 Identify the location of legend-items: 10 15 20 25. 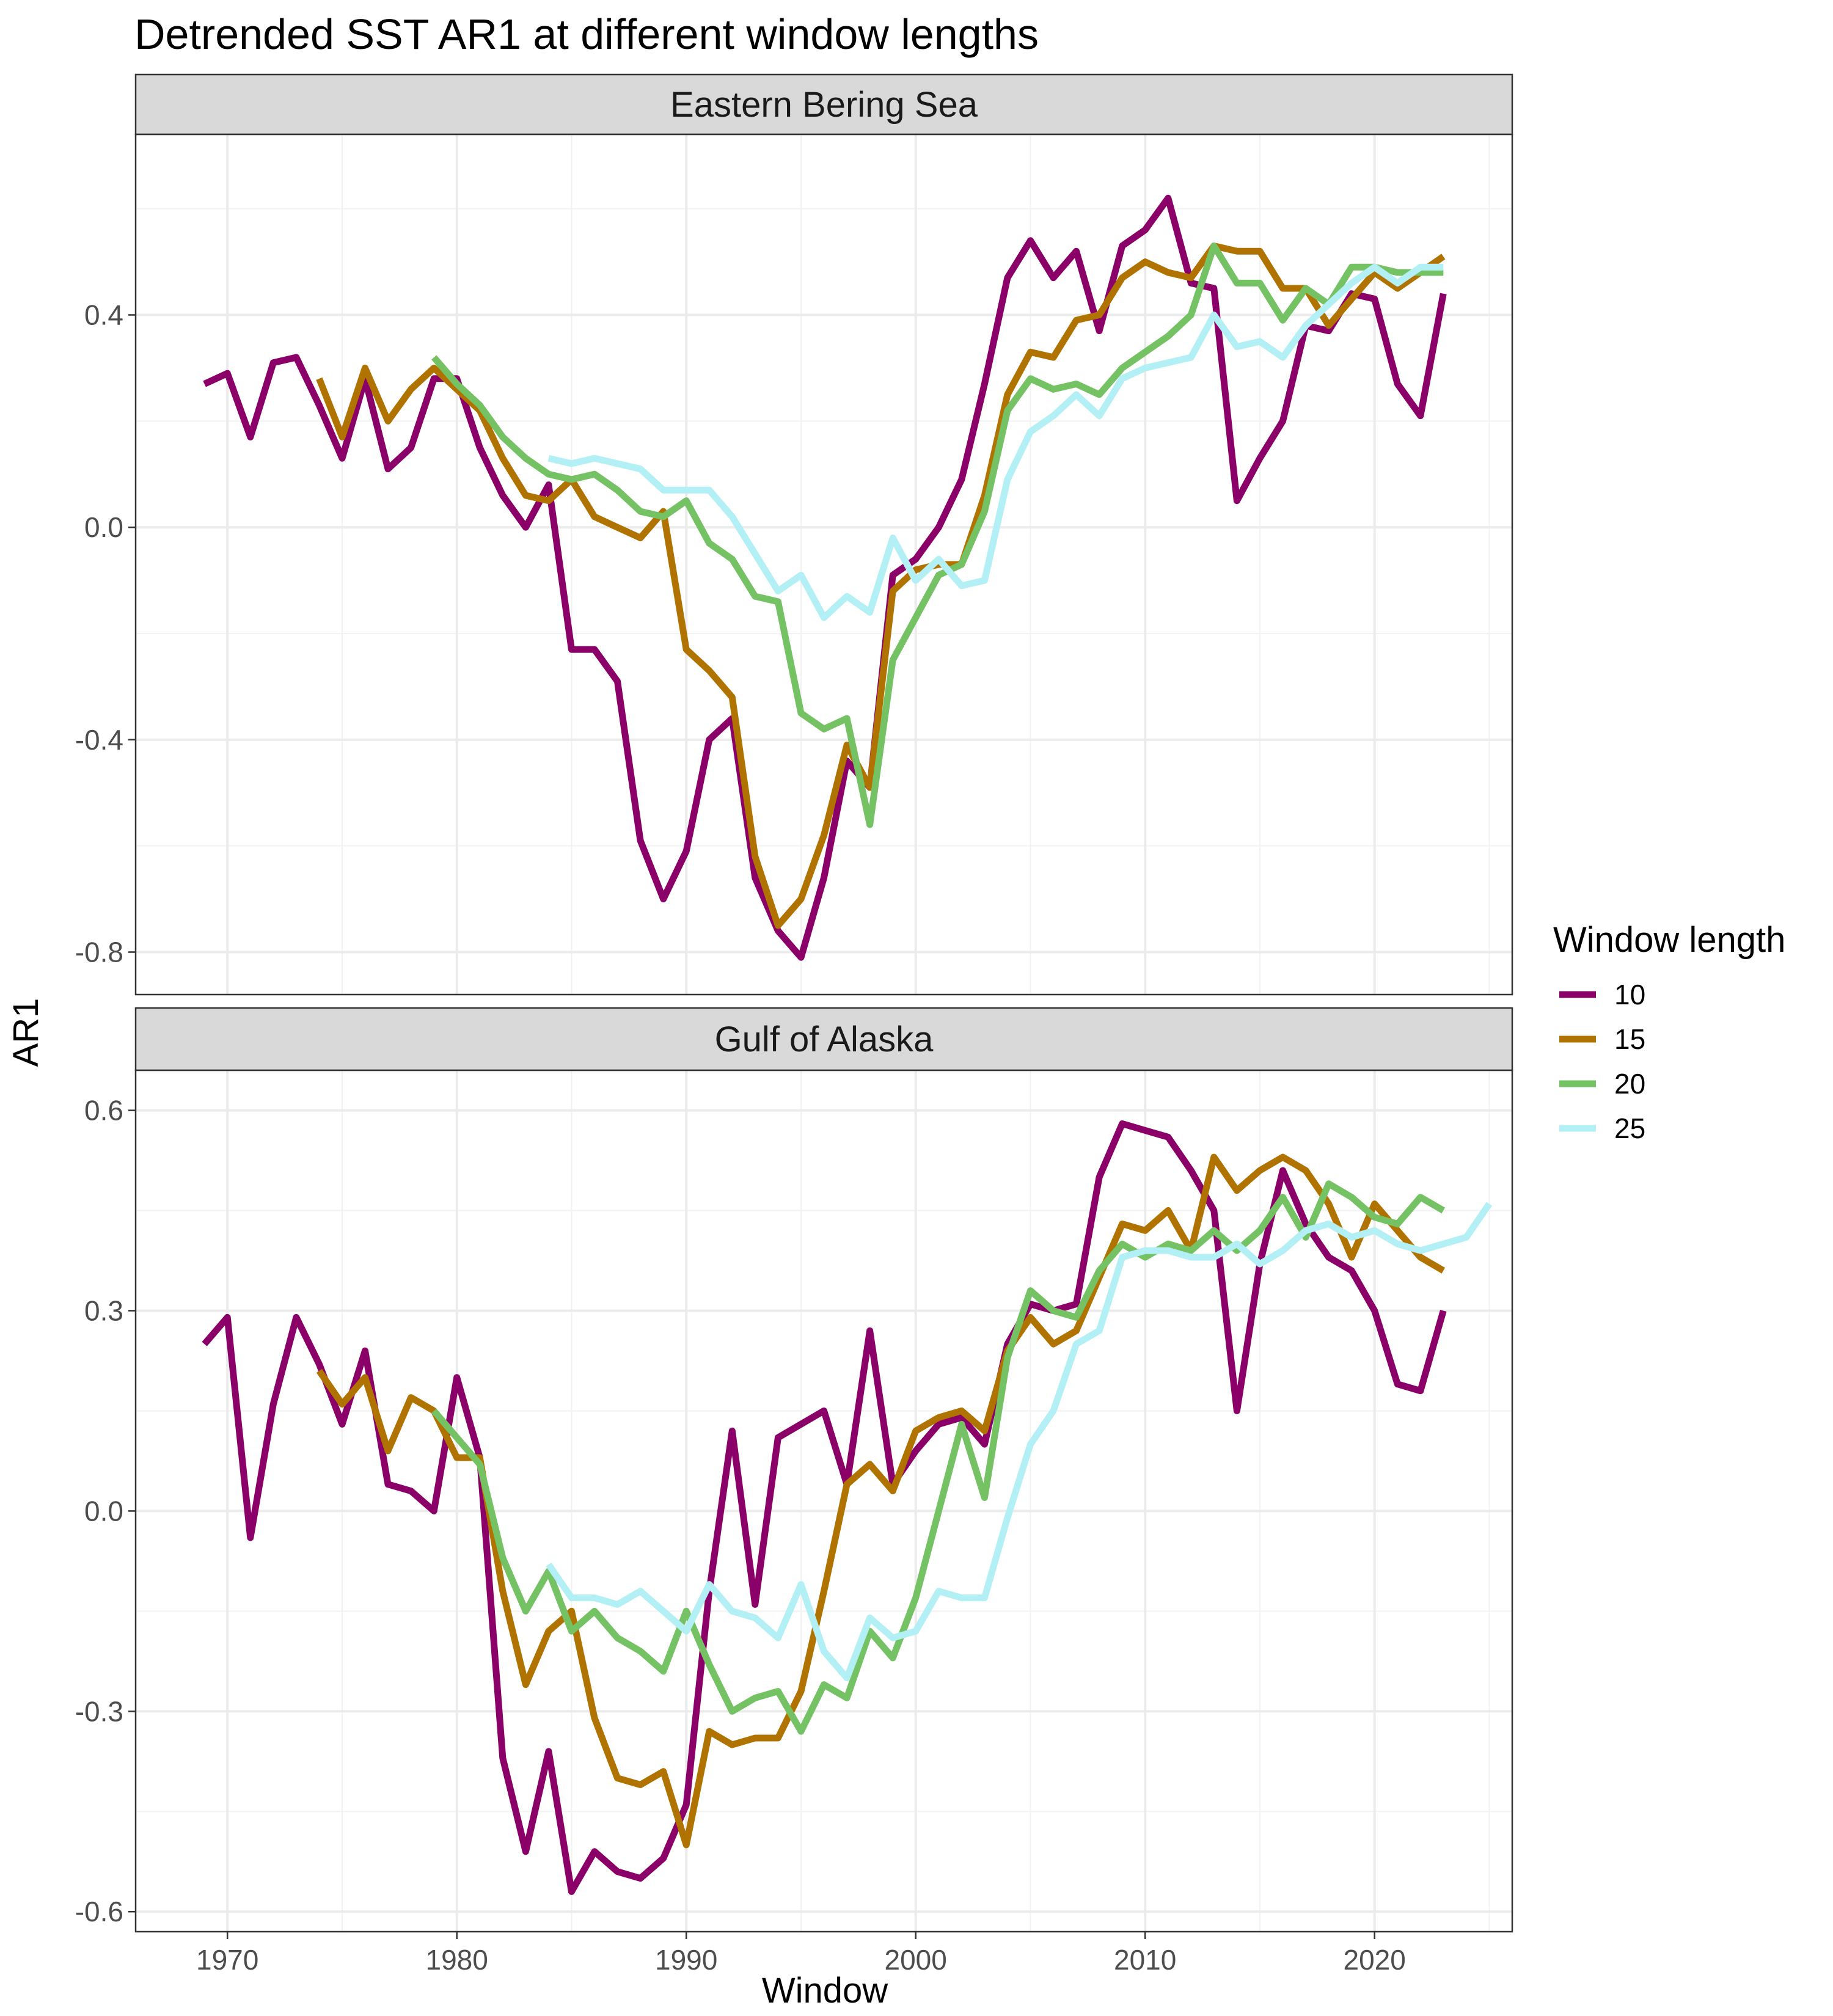
(1602, 1062).